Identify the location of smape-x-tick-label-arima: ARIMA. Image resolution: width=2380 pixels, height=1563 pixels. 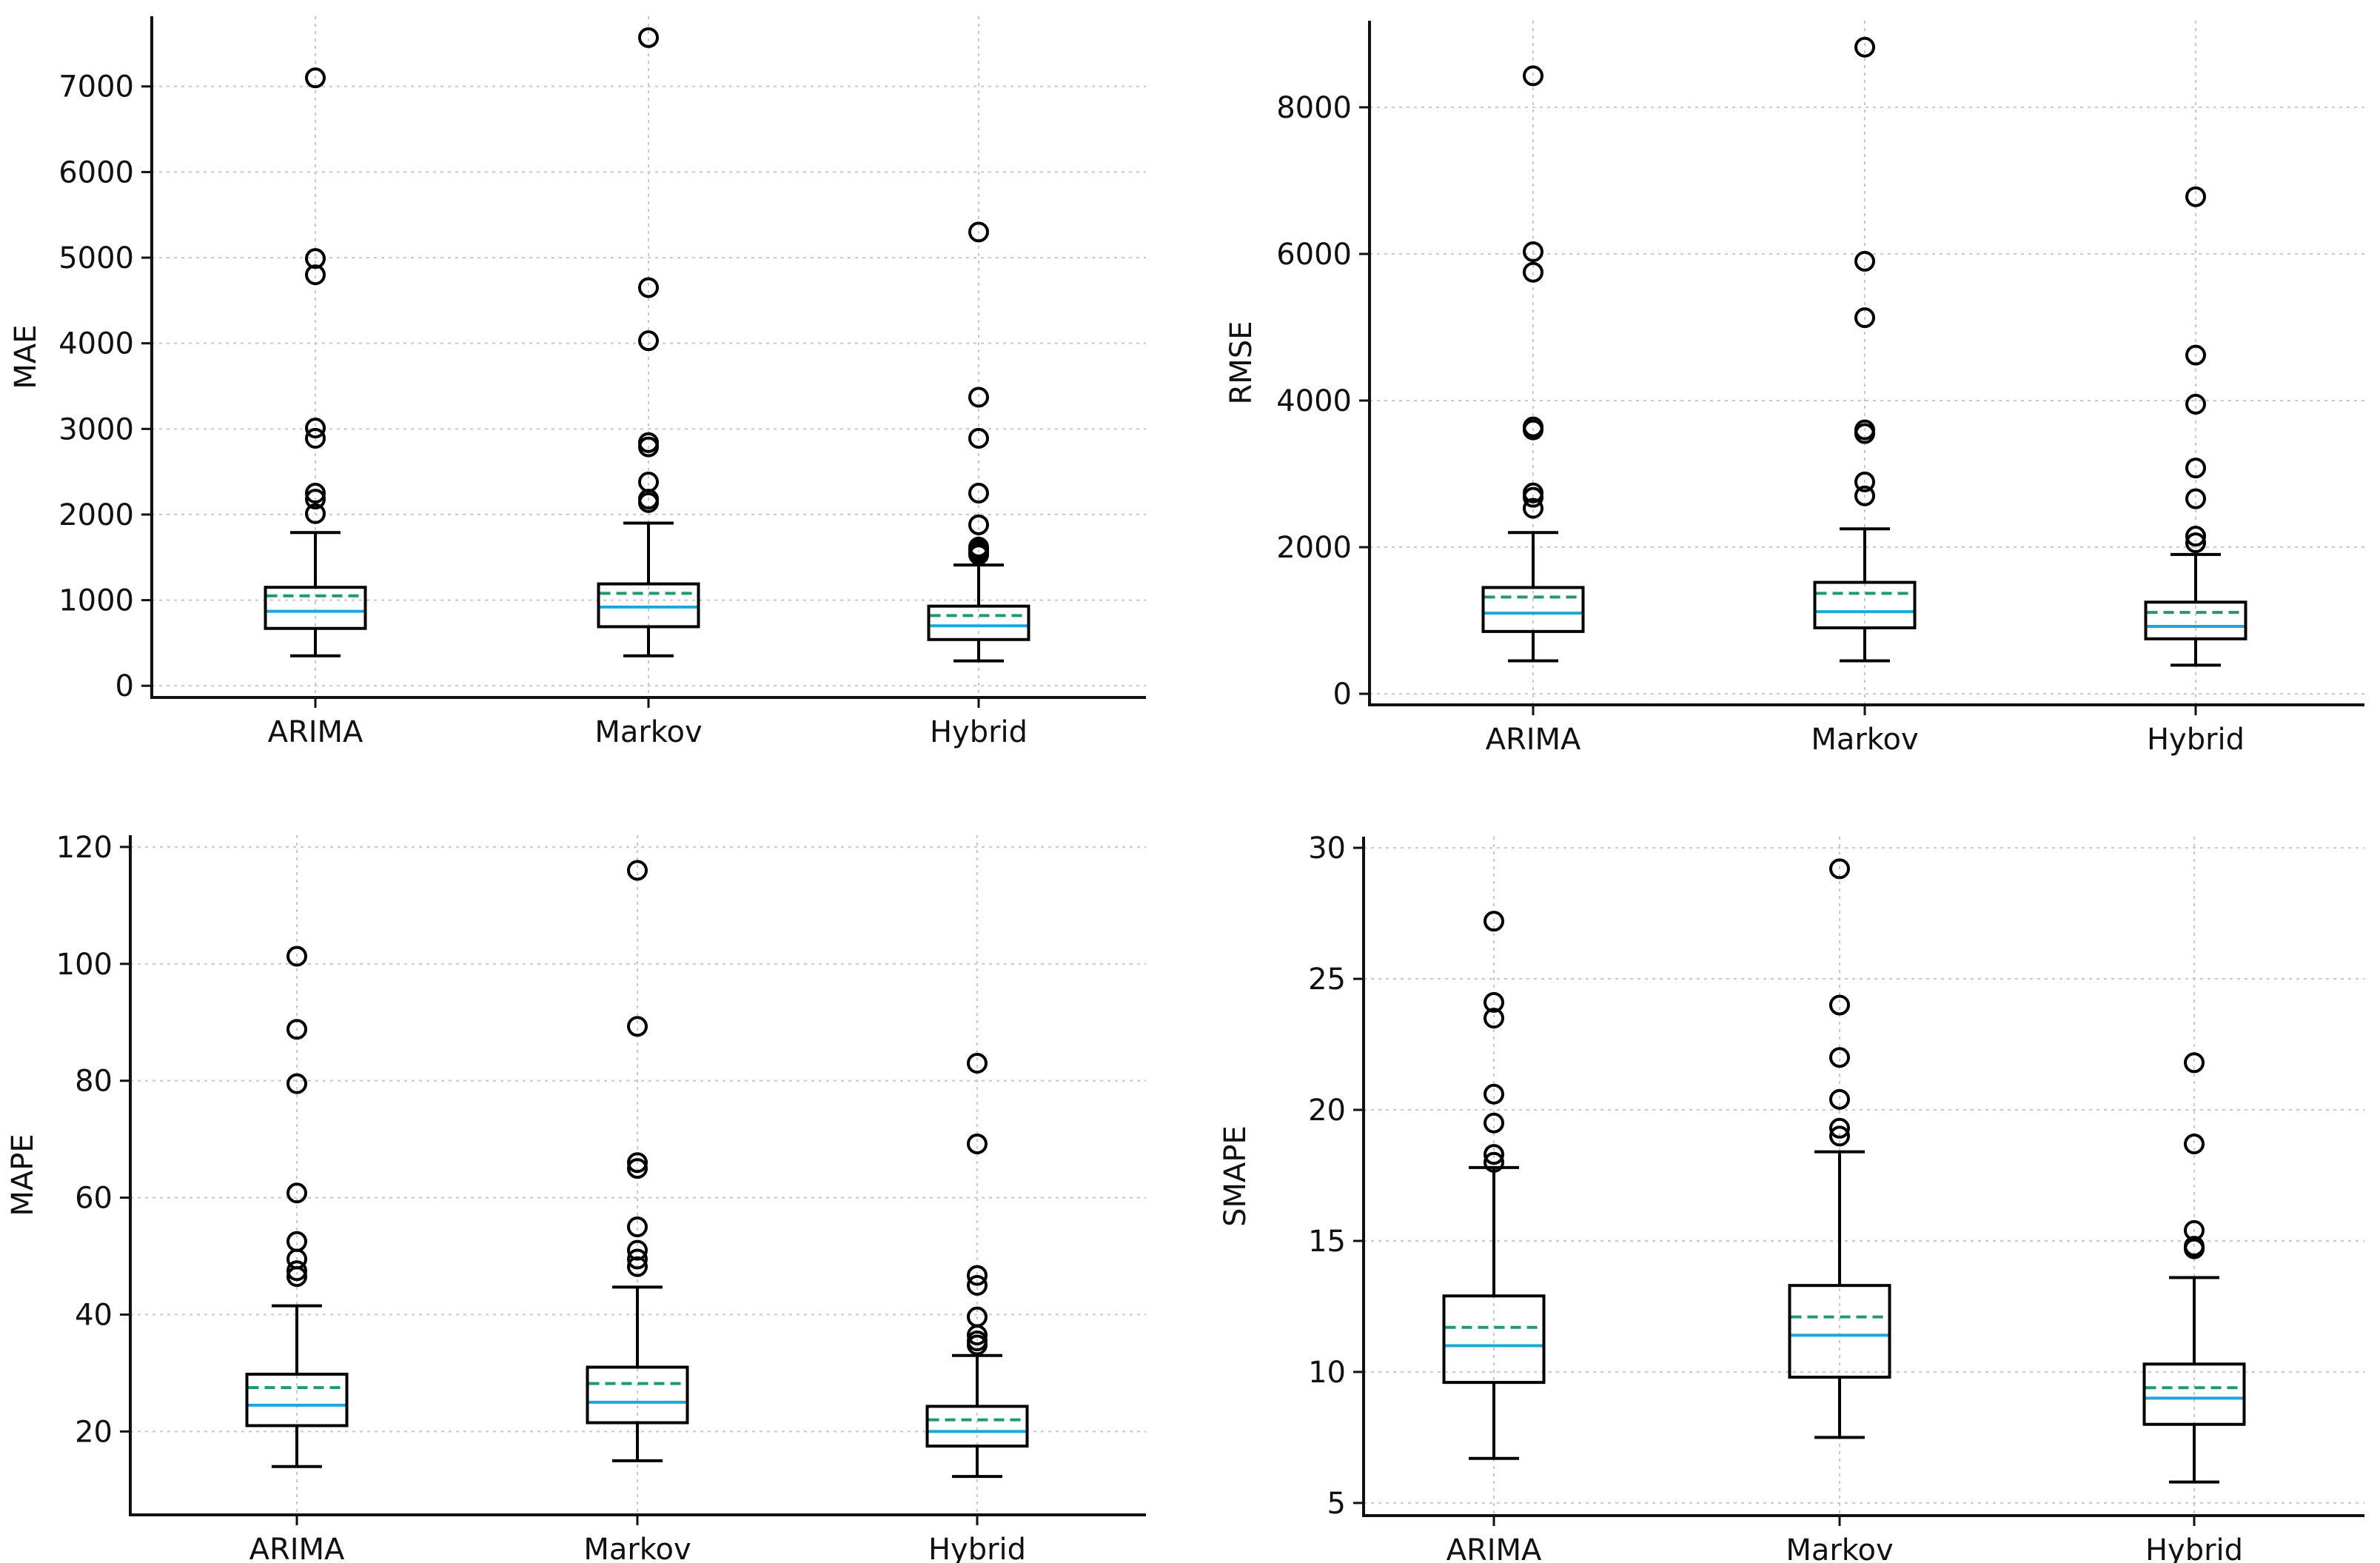
(1494, 1548).